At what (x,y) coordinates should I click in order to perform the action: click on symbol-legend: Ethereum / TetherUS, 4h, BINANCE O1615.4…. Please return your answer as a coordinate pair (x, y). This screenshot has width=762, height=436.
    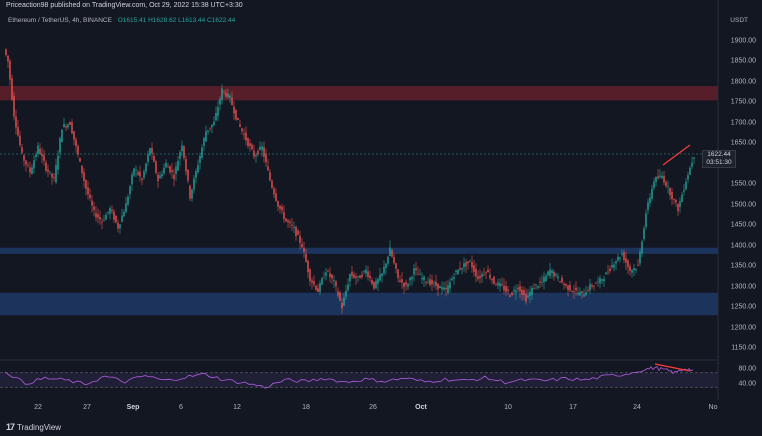
    Looking at the image, I should click on (121, 20).